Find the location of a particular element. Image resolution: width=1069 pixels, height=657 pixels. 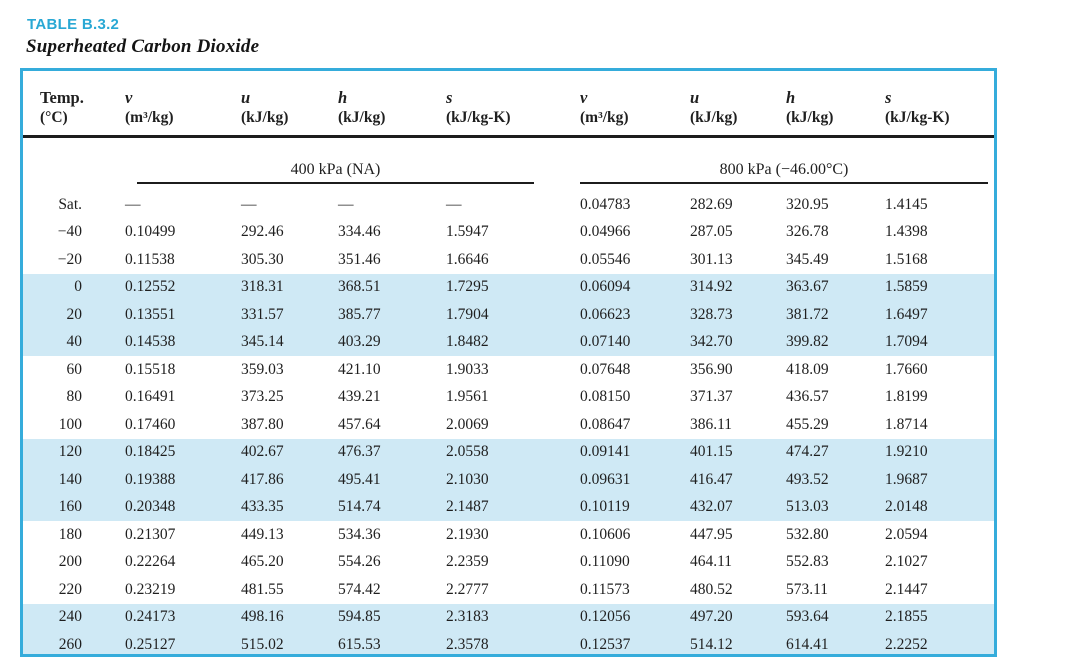

value-cell: 2.1487 is located at coordinates (467, 507).